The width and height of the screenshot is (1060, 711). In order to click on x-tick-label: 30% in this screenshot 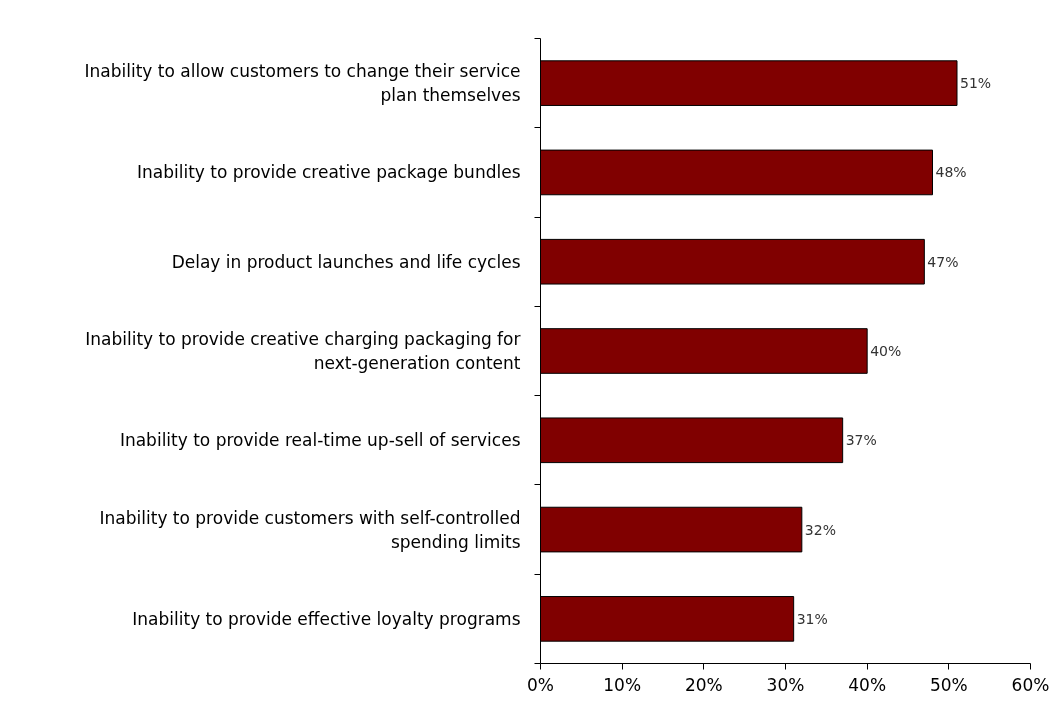, I will do `click(785, 684)`.